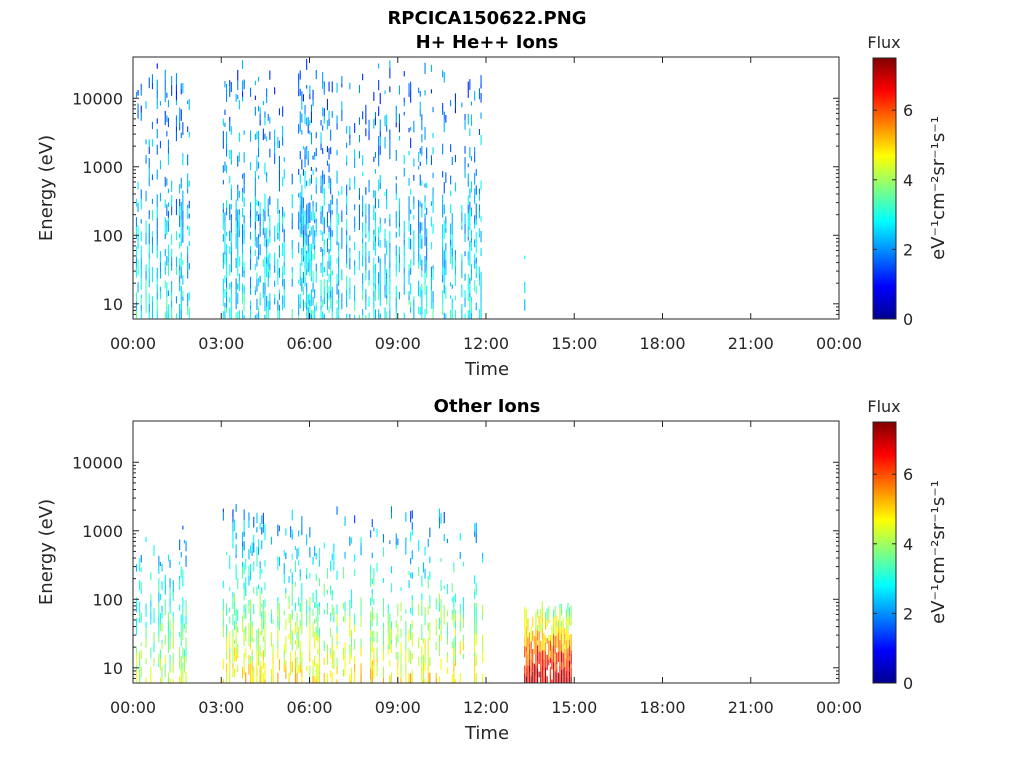 Image resolution: width=1024 pixels, height=768 pixels. What do you see at coordinates (102, 167) in the screenshot?
I see `y-tick-label: 1000` at bounding box center [102, 167].